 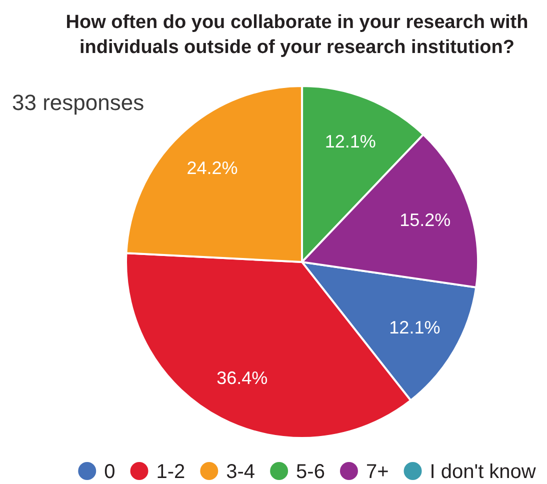 What do you see at coordinates (171, 472) in the screenshot?
I see `legend-label: 1-2` at bounding box center [171, 472].